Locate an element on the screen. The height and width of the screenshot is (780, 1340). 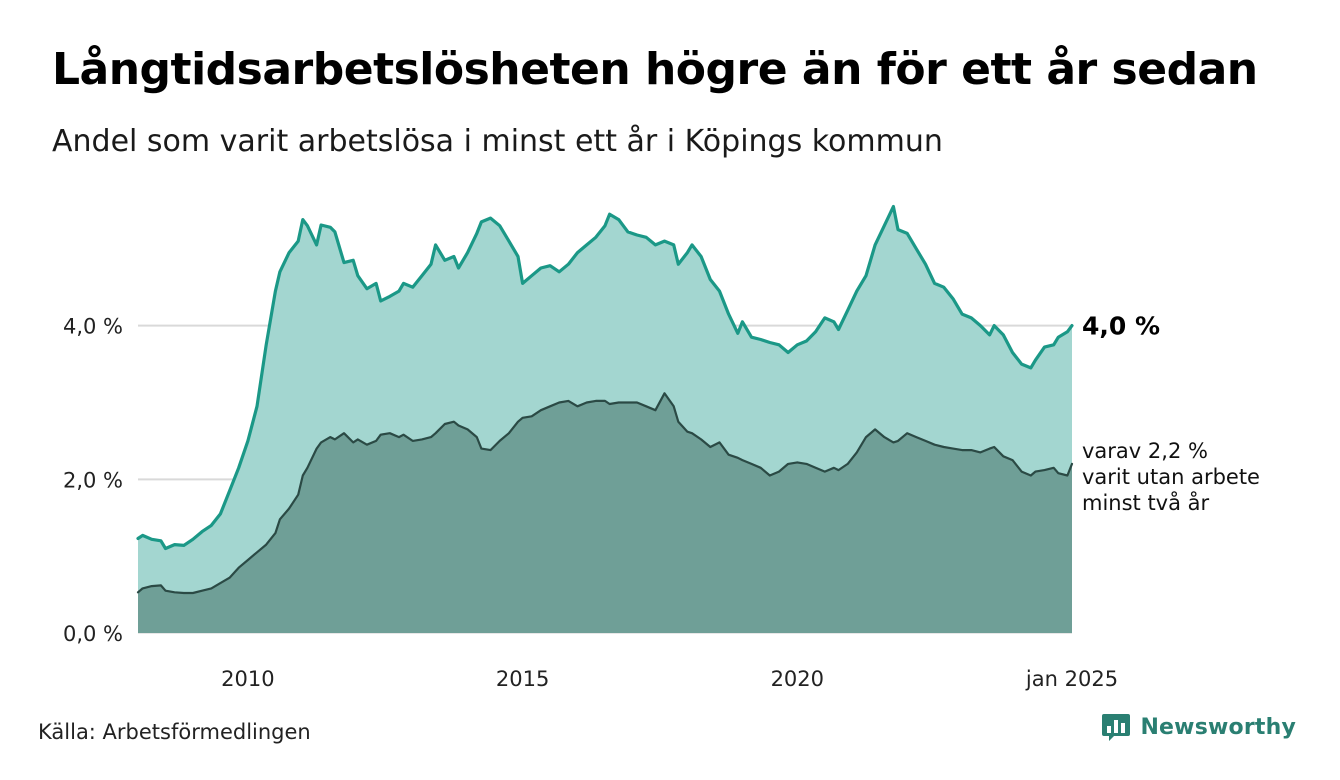
brand-logo: Newsworthy is located at coordinates (1198, 727).